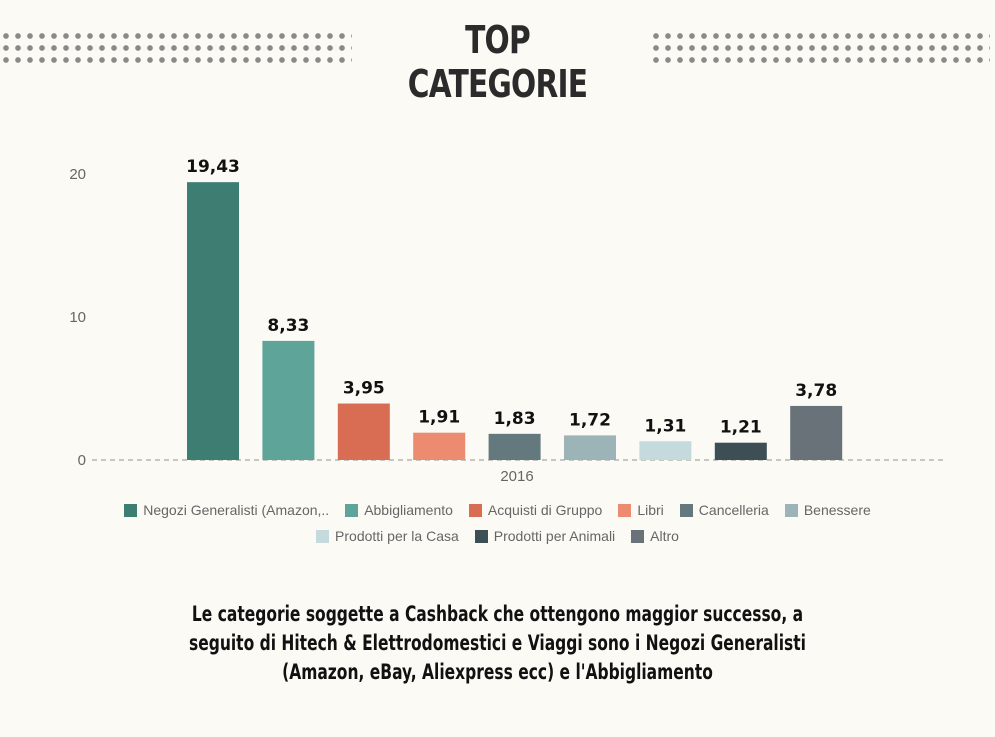  Describe the element at coordinates (498, 40) in the screenshot. I see `title-line-1: TOP` at that location.